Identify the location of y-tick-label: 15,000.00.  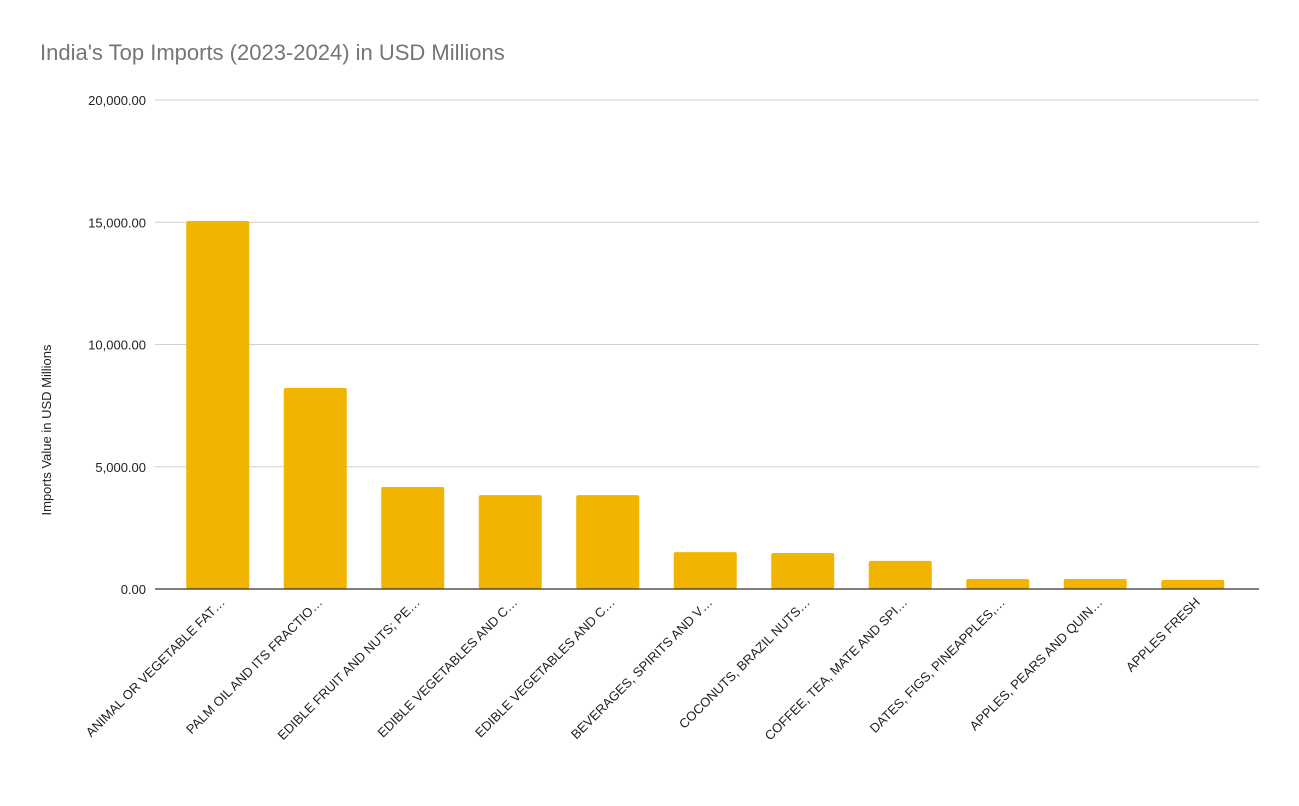
(117, 222).